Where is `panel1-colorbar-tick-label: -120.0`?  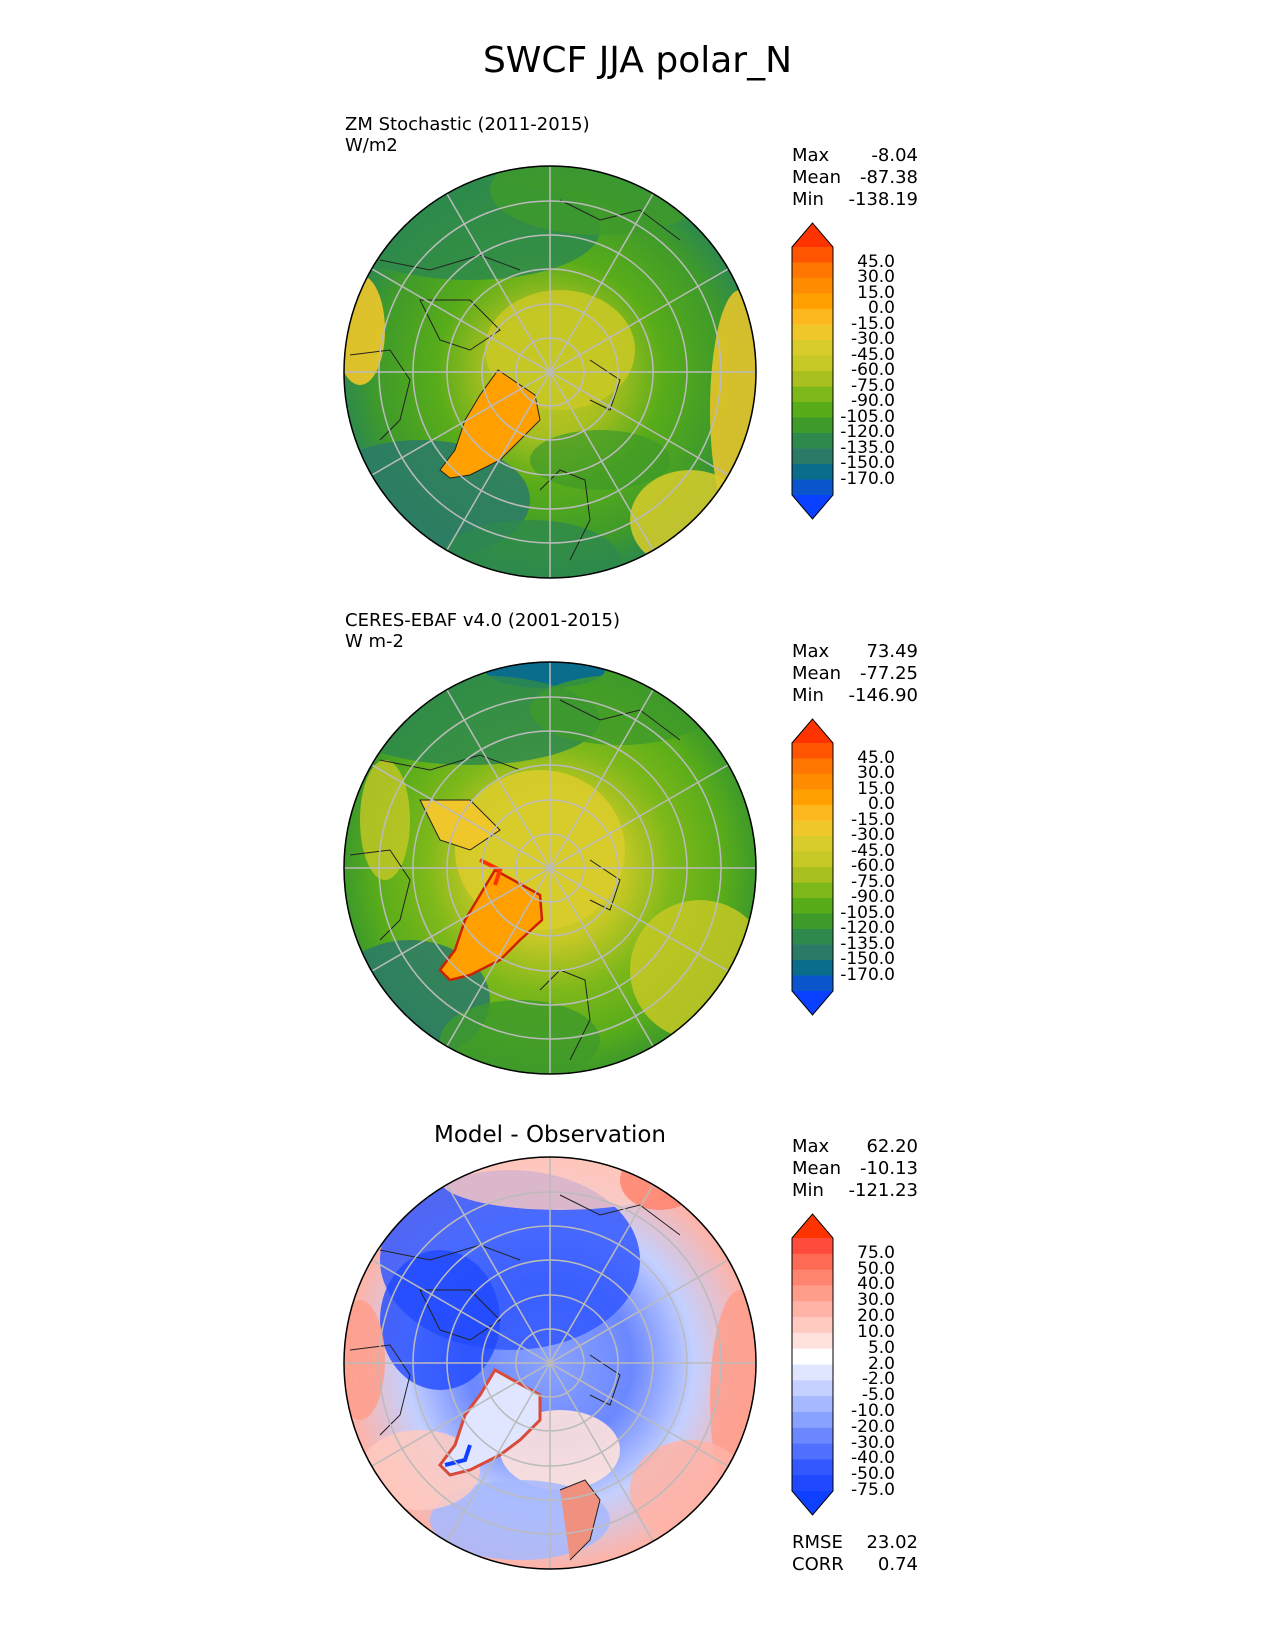 panel1-colorbar-tick-label: -120.0 is located at coordinates (867, 432).